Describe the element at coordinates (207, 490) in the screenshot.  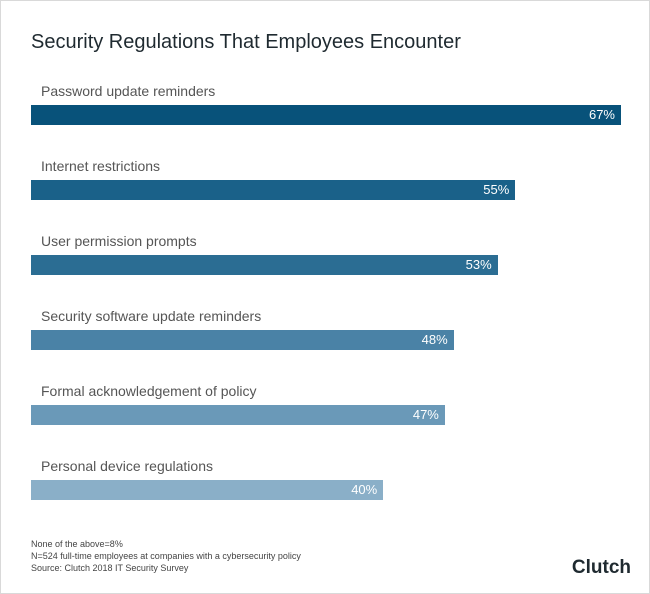
I see `bar: 40%` at that location.